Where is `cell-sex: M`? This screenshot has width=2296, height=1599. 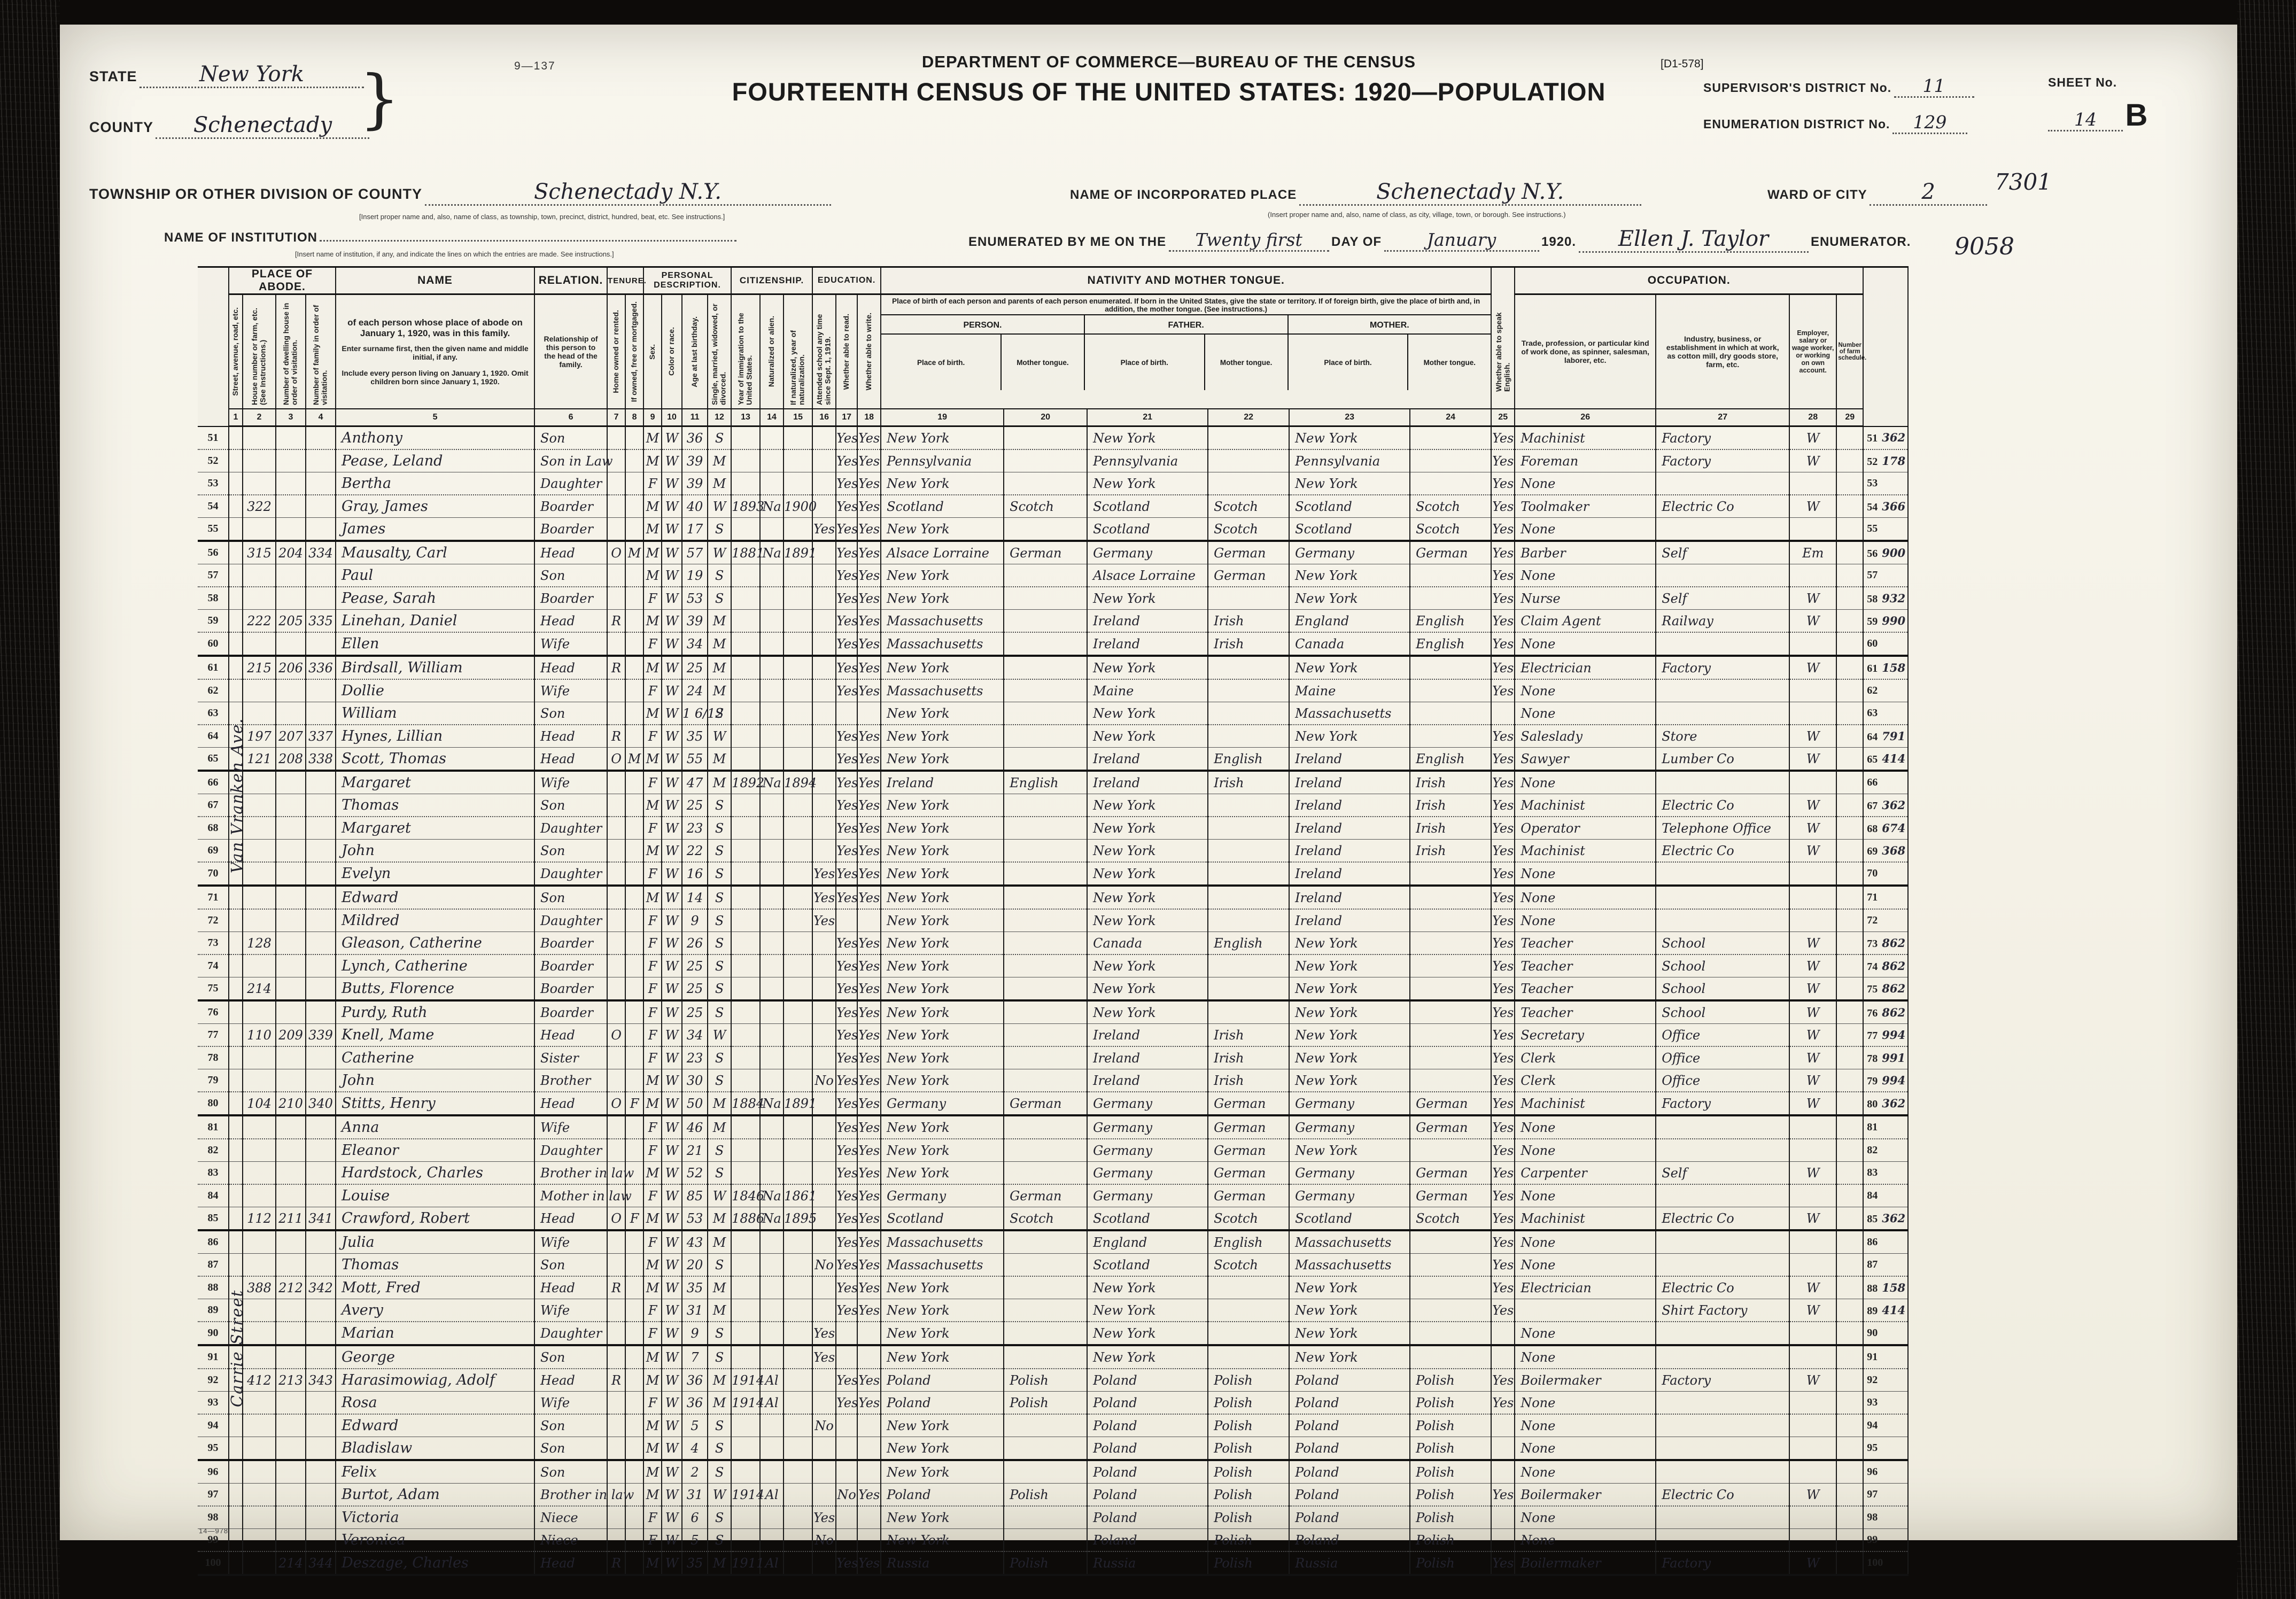
cell-sex: M is located at coordinates (653, 668).